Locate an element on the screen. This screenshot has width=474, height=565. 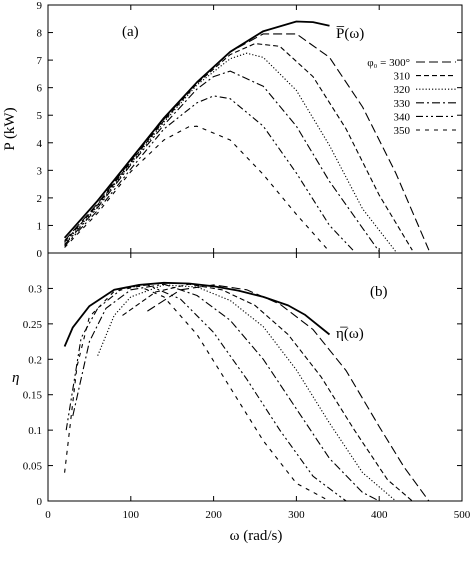
panel-b-xlabel: ω (rad/s) is located at coordinates (256, 536).